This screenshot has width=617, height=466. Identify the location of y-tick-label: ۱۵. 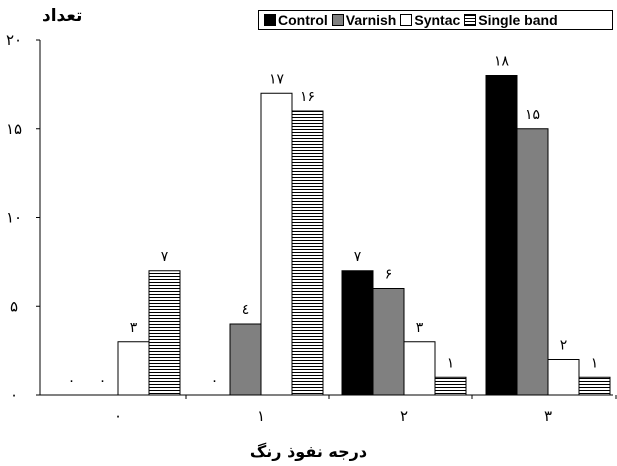
(14, 129).